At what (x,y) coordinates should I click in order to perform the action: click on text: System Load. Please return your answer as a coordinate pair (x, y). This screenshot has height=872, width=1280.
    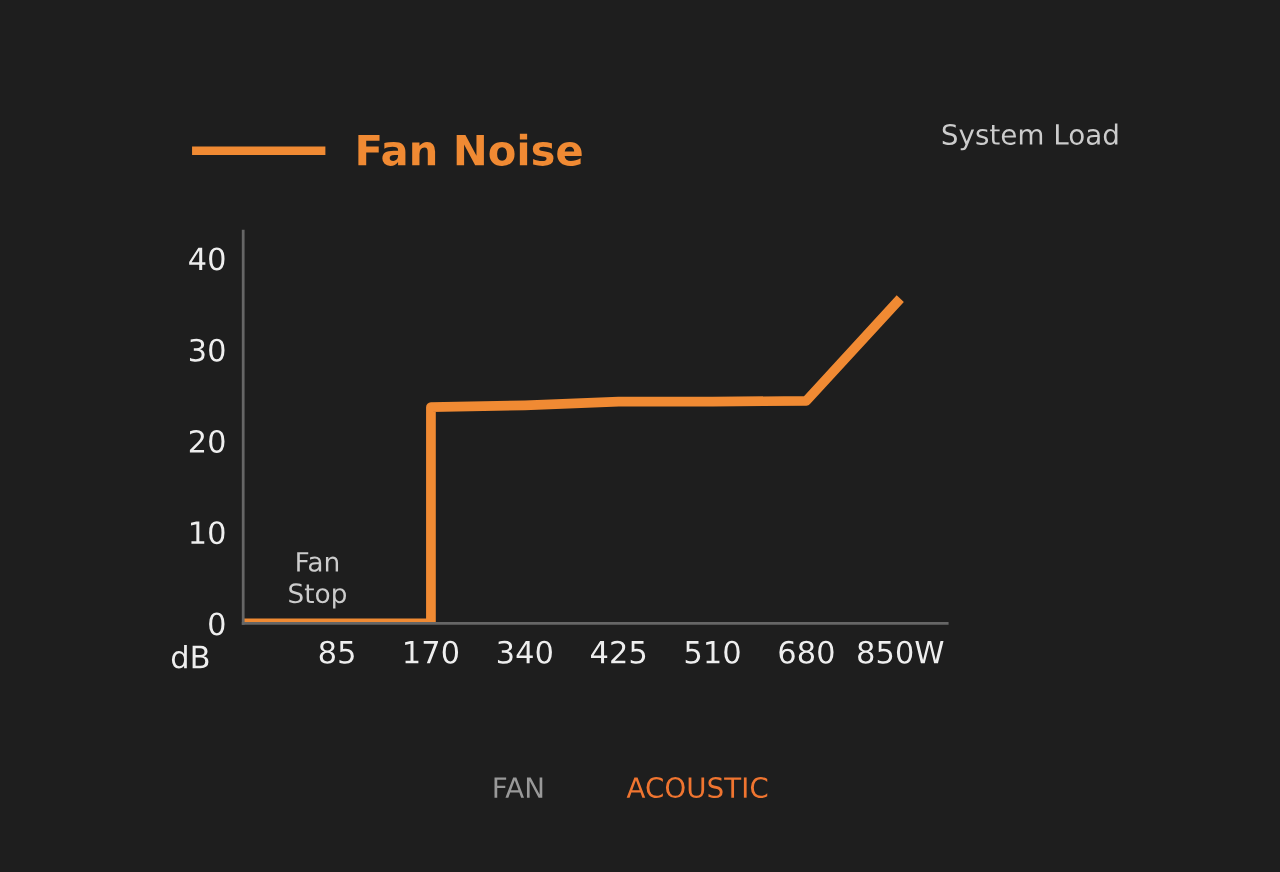
    Looking at the image, I should click on (1030, 137).